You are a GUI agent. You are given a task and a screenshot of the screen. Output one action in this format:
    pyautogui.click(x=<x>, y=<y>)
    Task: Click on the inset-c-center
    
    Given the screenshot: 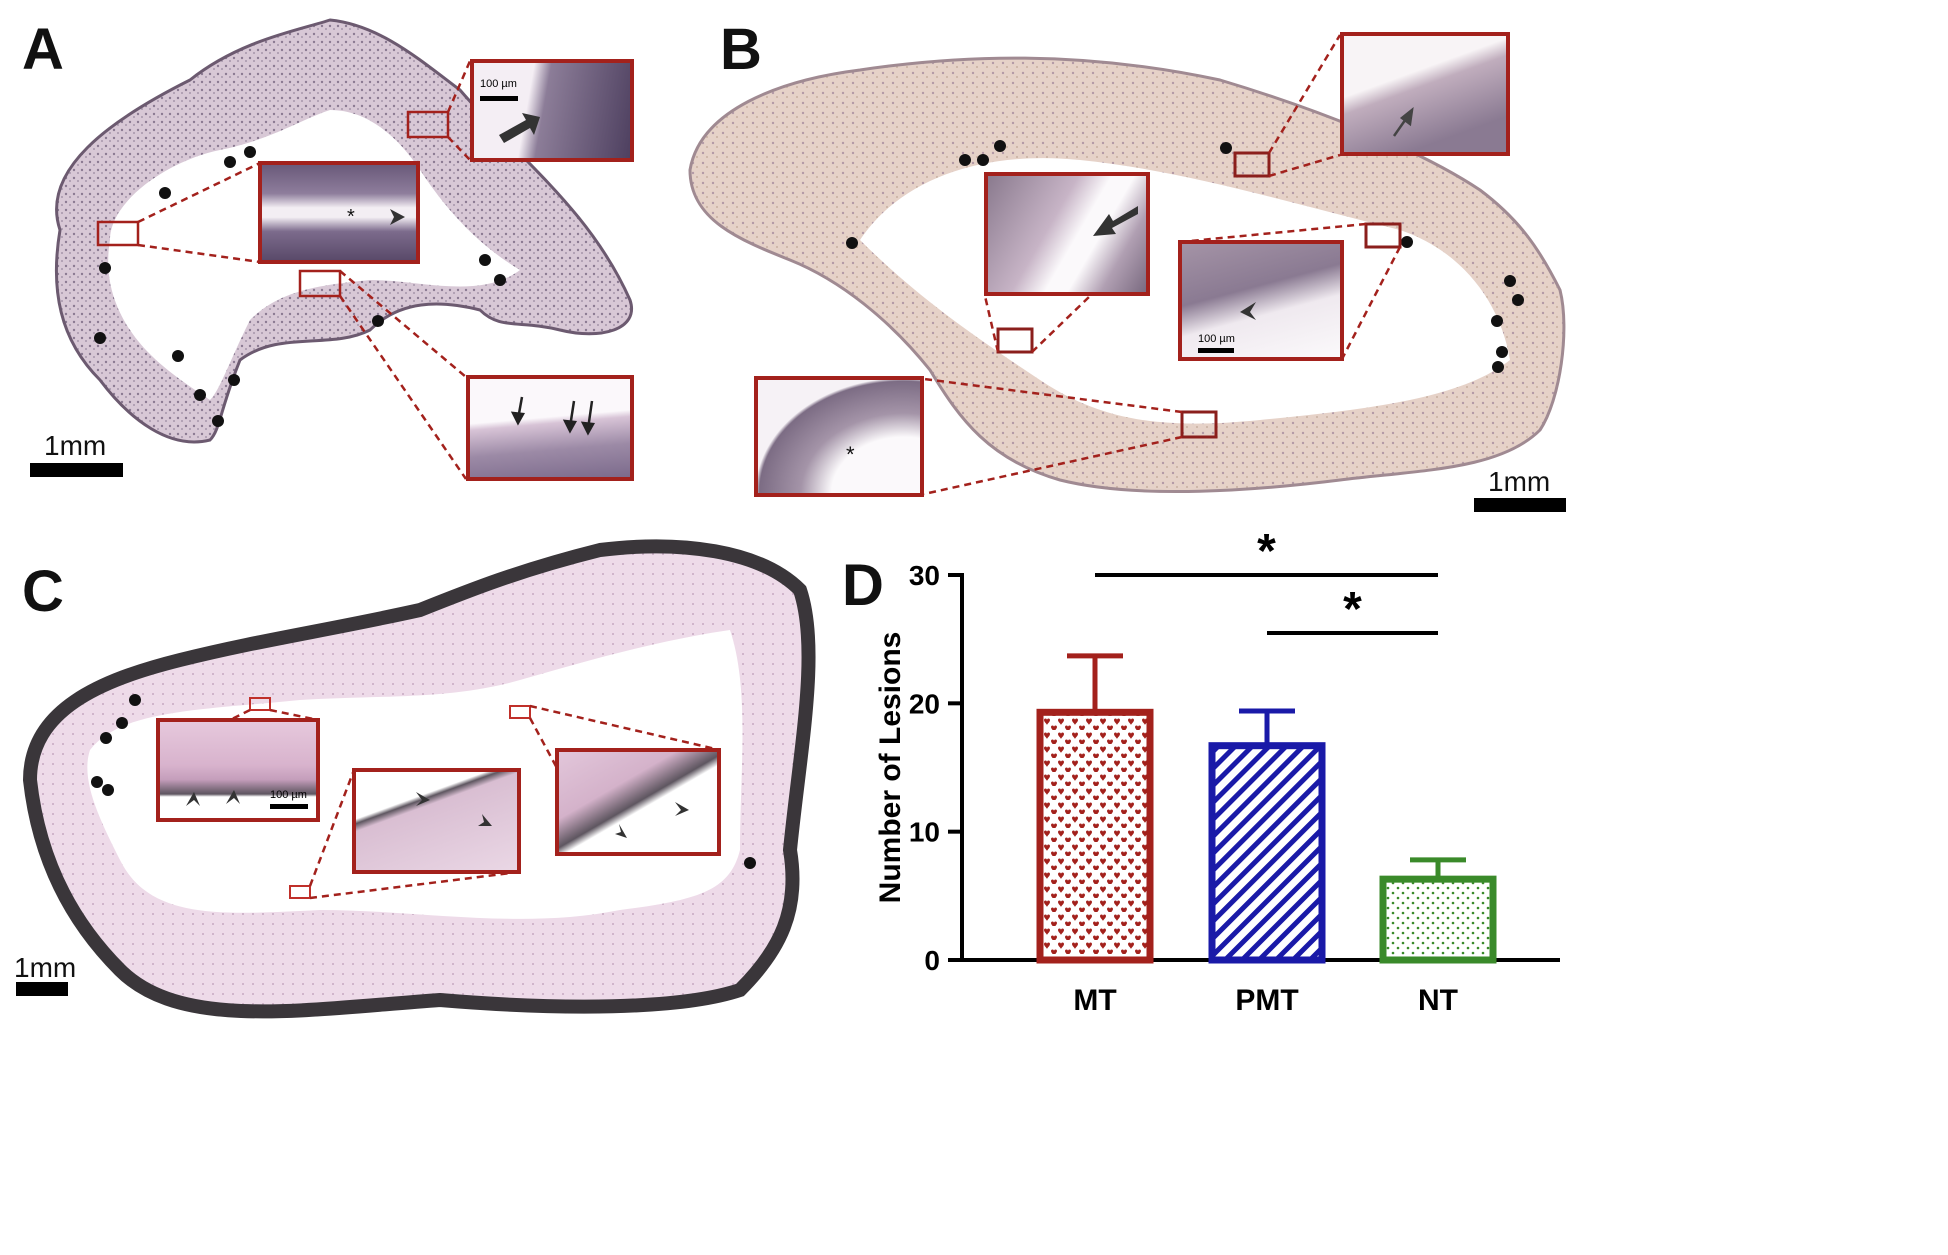 What is the action you would take?
    pyautogui.click(x=436, y=821)
    